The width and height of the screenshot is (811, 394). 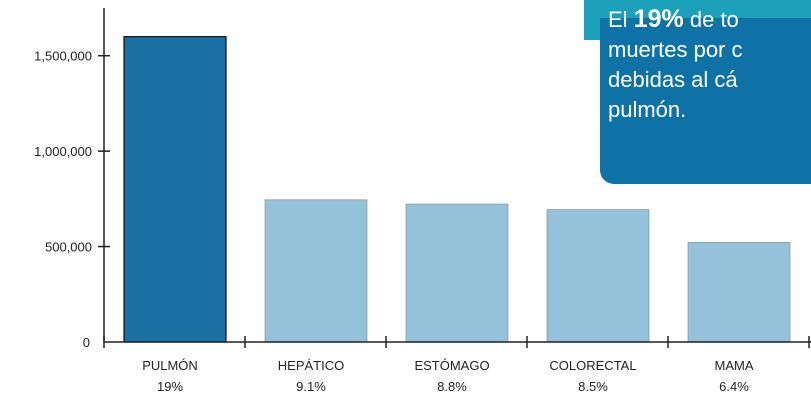 I want to click on bar-mama, so click(x=739, y=292).